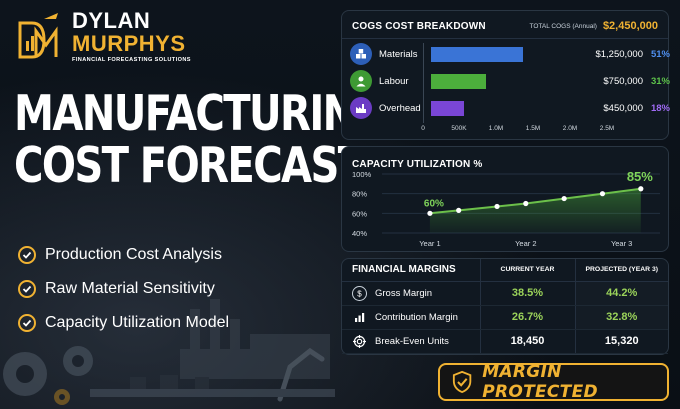 Image resolution: width=680 pixels, height=409 pixels. I want to click on table-row: Contribution Margin 26.7% 32.8%, so click(505, 317).